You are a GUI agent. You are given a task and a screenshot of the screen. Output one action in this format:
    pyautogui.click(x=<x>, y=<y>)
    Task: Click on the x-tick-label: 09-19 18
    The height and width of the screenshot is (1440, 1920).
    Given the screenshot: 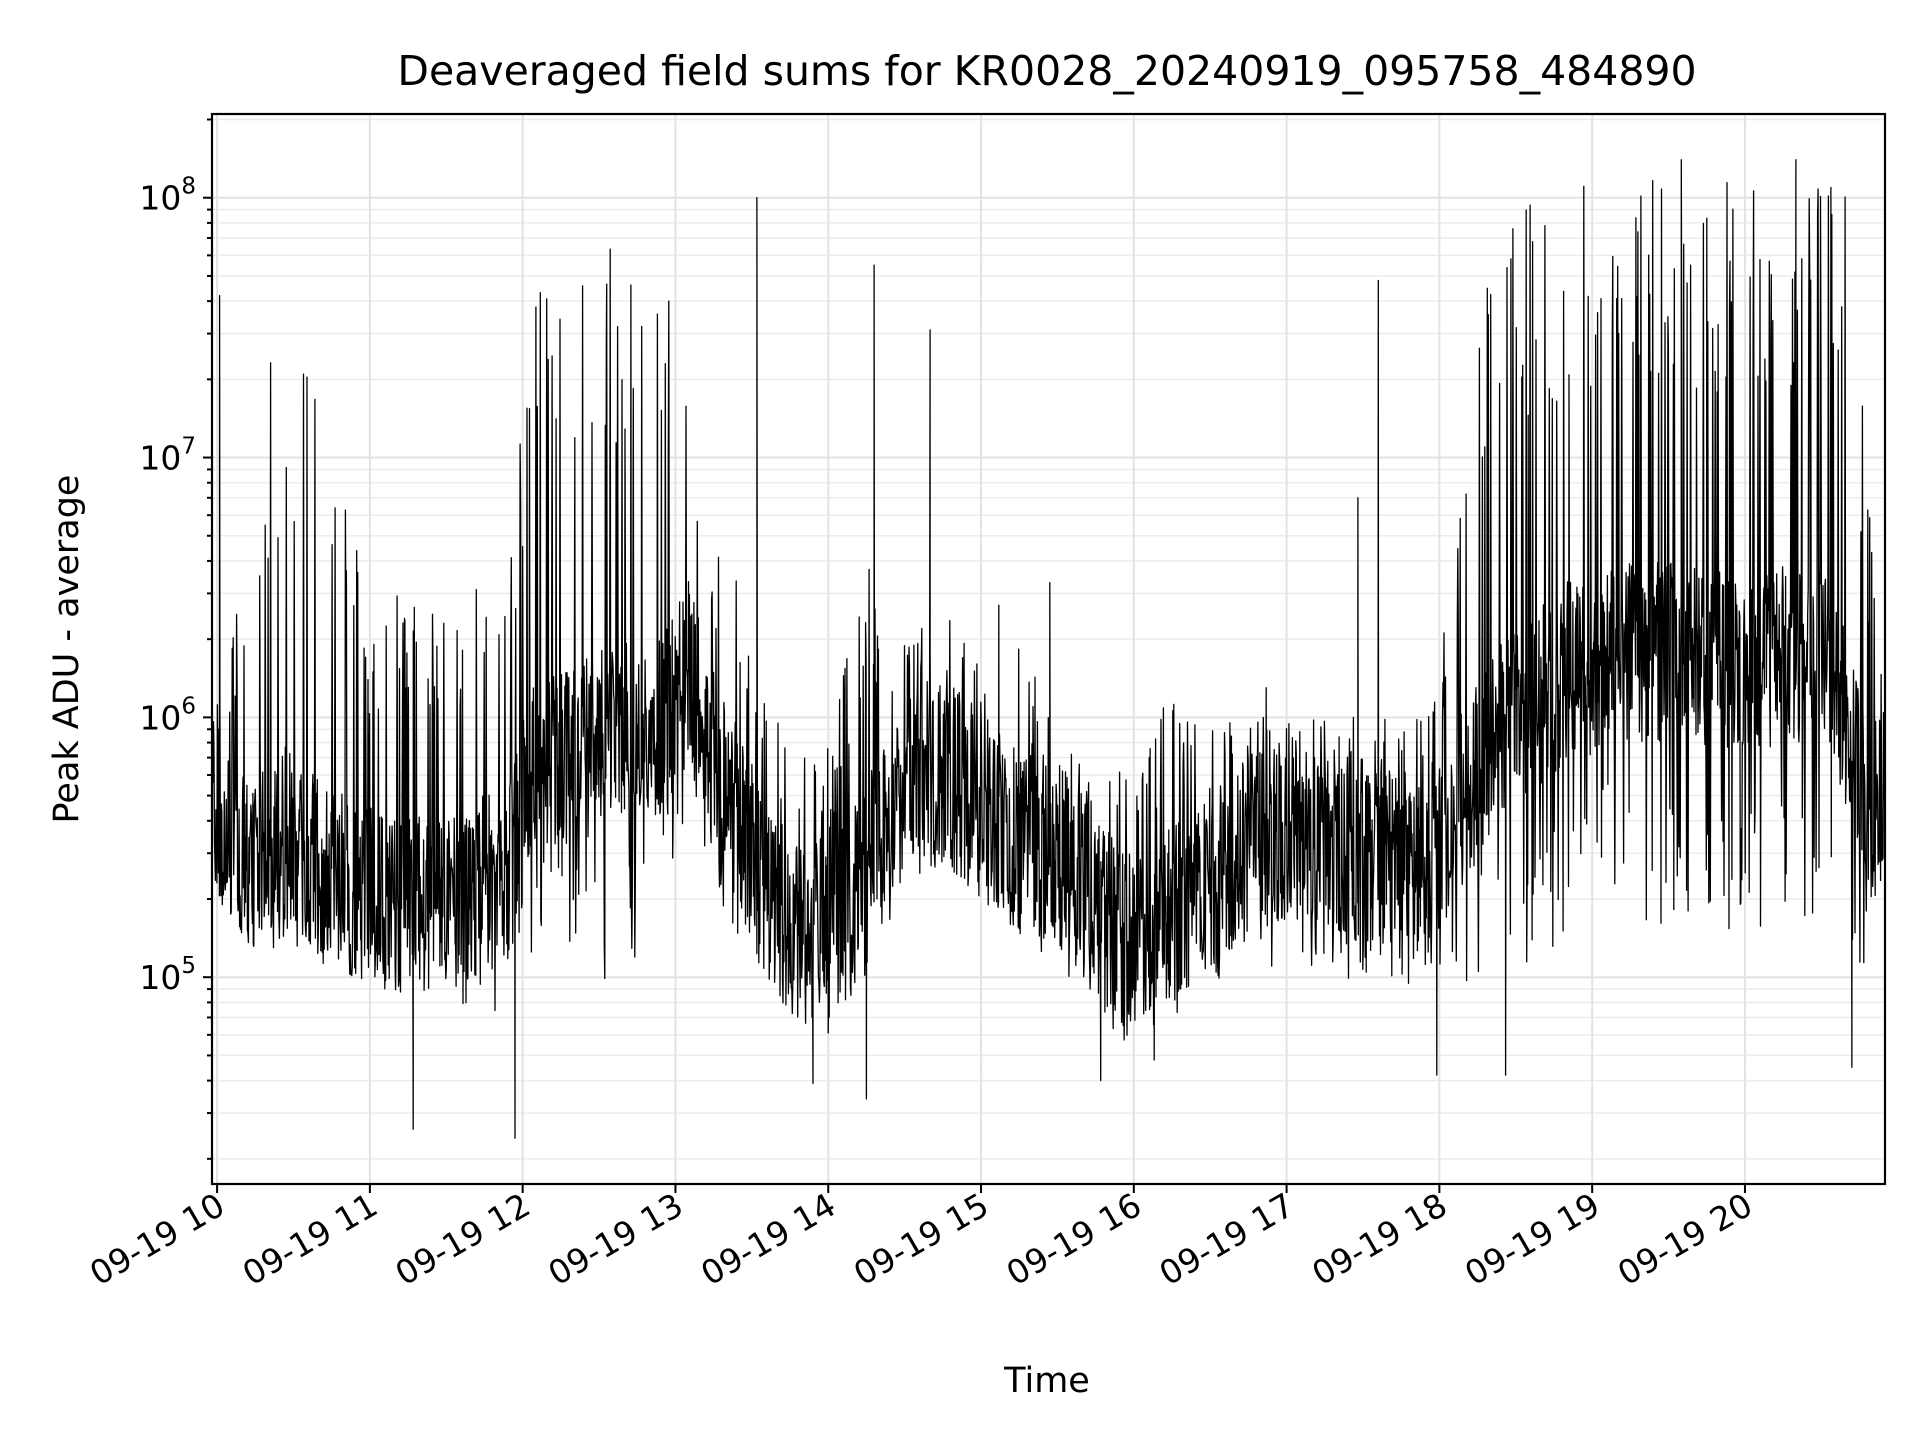 What is the action you would take?
    pyautogui.click(x=1379, y=1239)
    